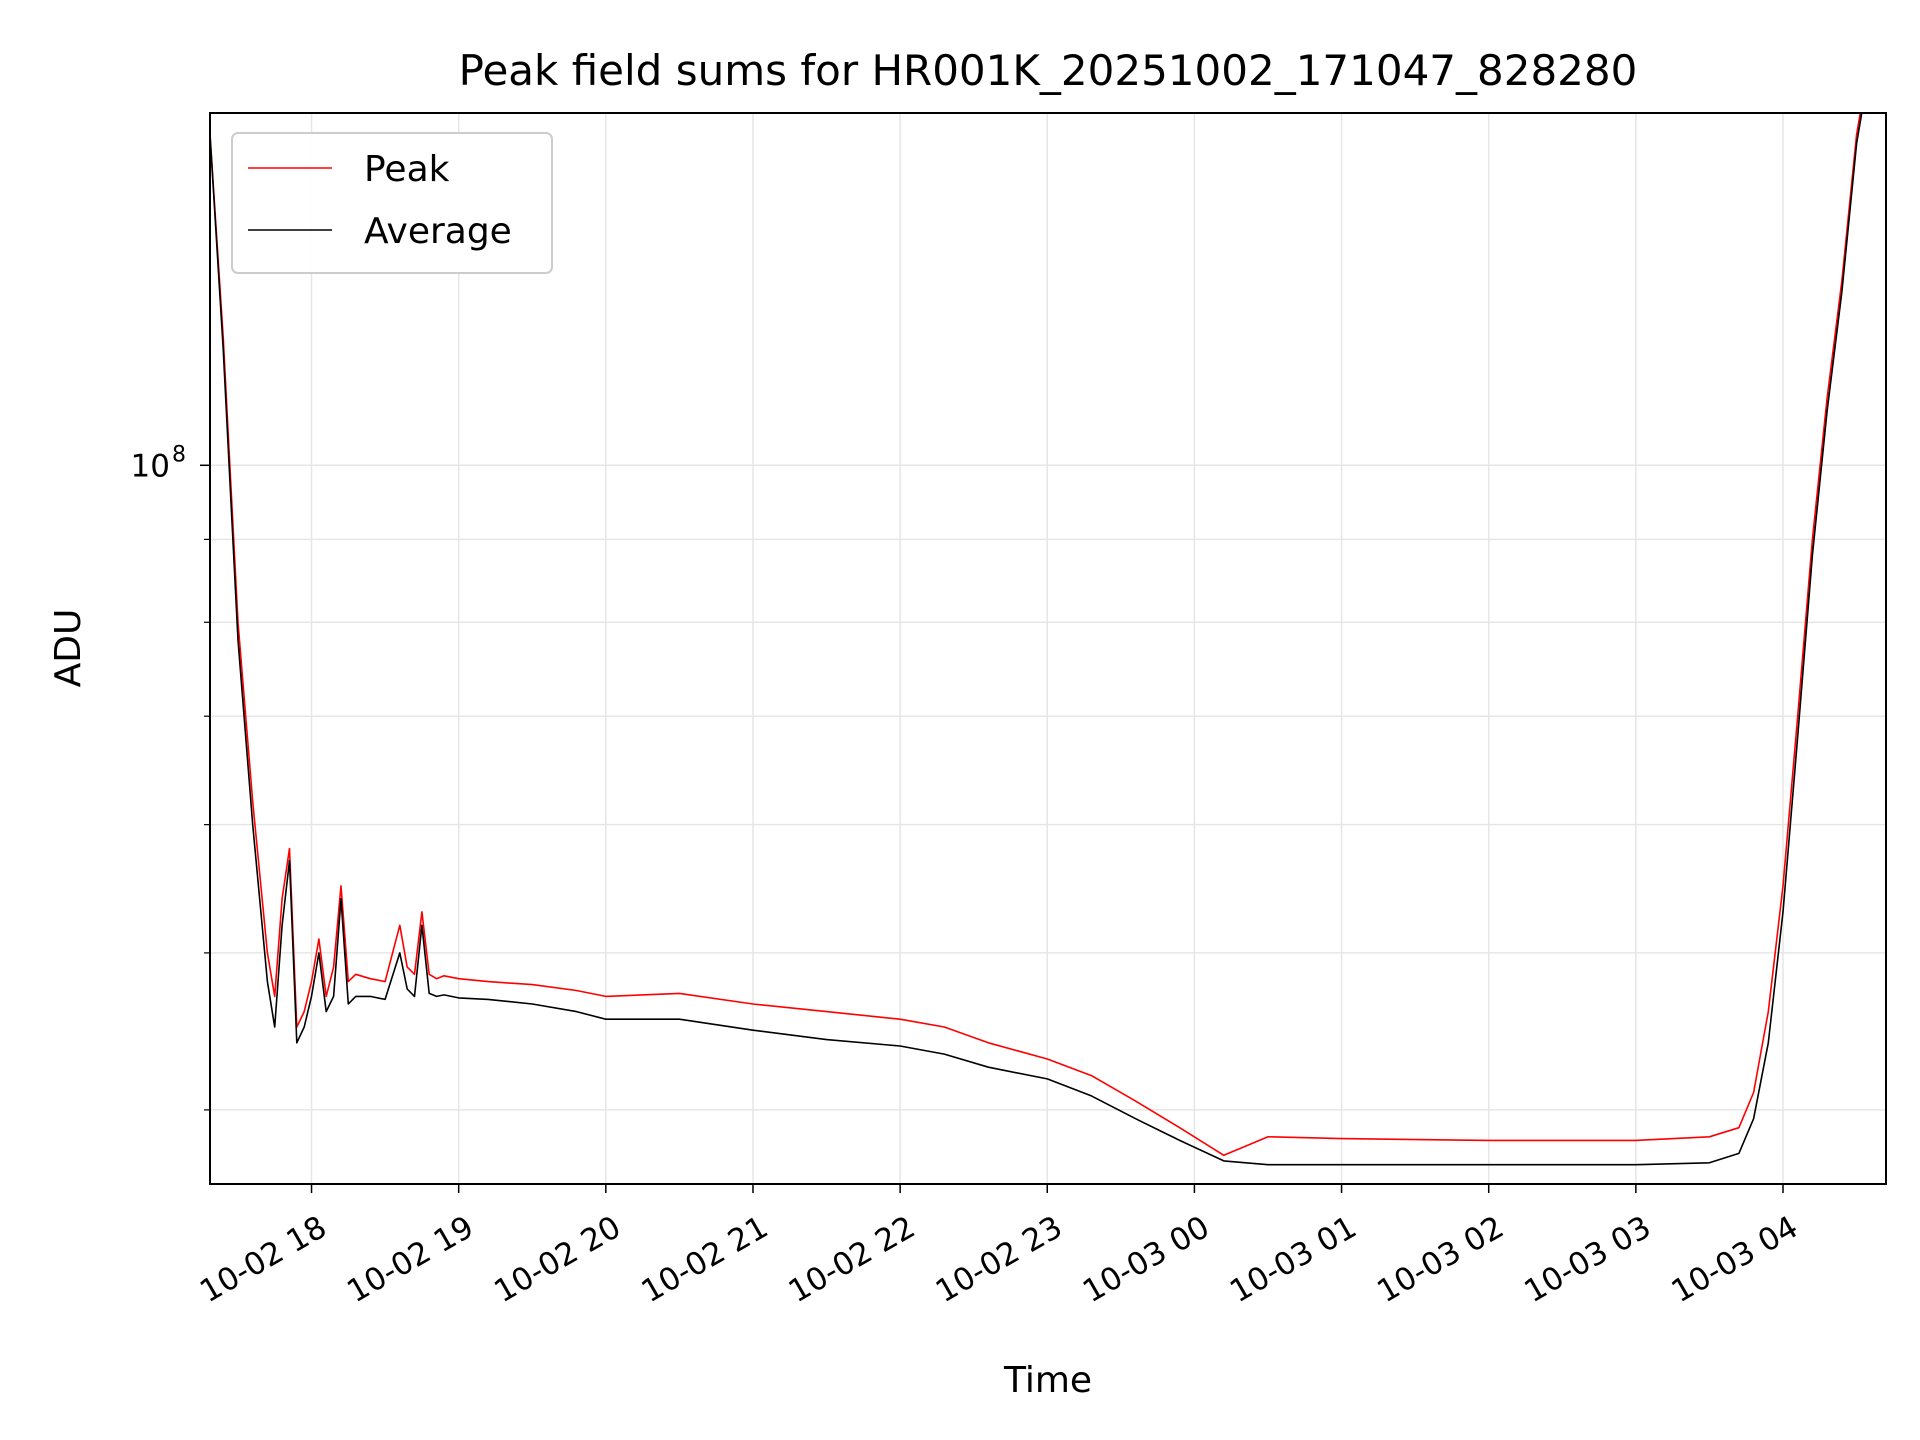 Image resolution: width=1920 pixels, height=1440 pixels. Describe the element at coordinates (68, 648) in the screenshot. I see `y-axis-label: ADU` at that location.